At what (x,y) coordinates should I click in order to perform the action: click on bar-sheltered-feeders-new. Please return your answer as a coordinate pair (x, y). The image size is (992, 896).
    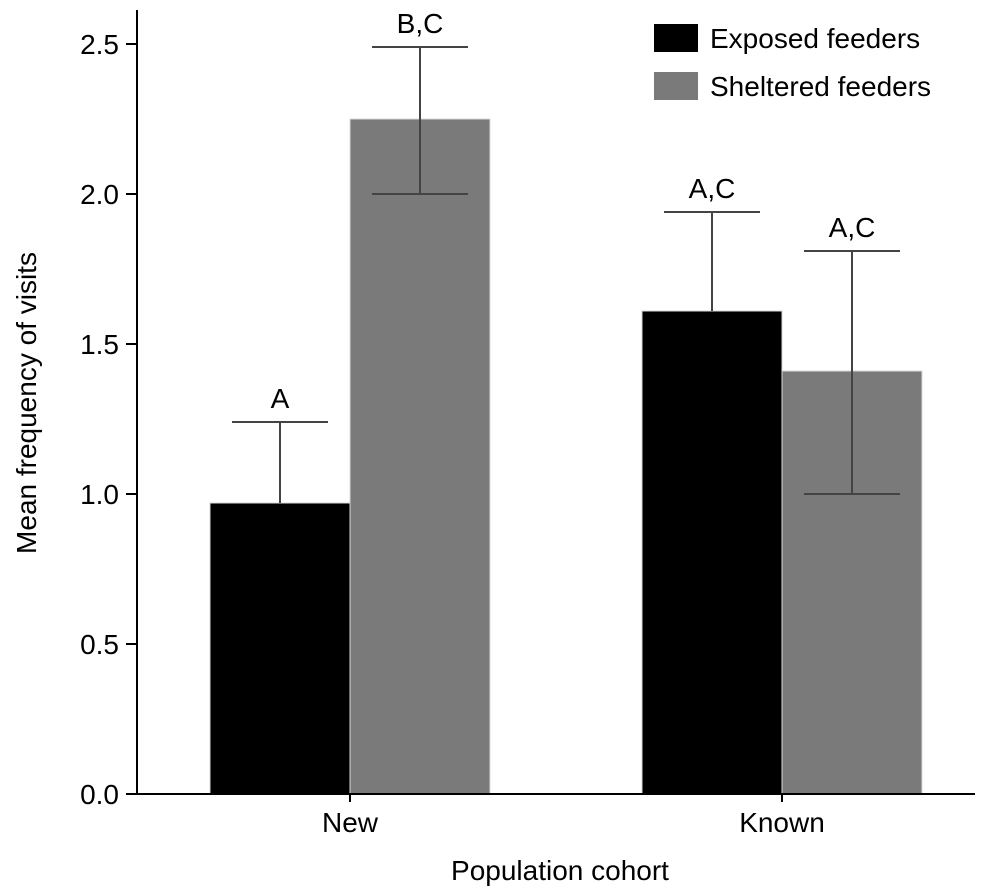
    Looking at the image, I should click on (420, 456).